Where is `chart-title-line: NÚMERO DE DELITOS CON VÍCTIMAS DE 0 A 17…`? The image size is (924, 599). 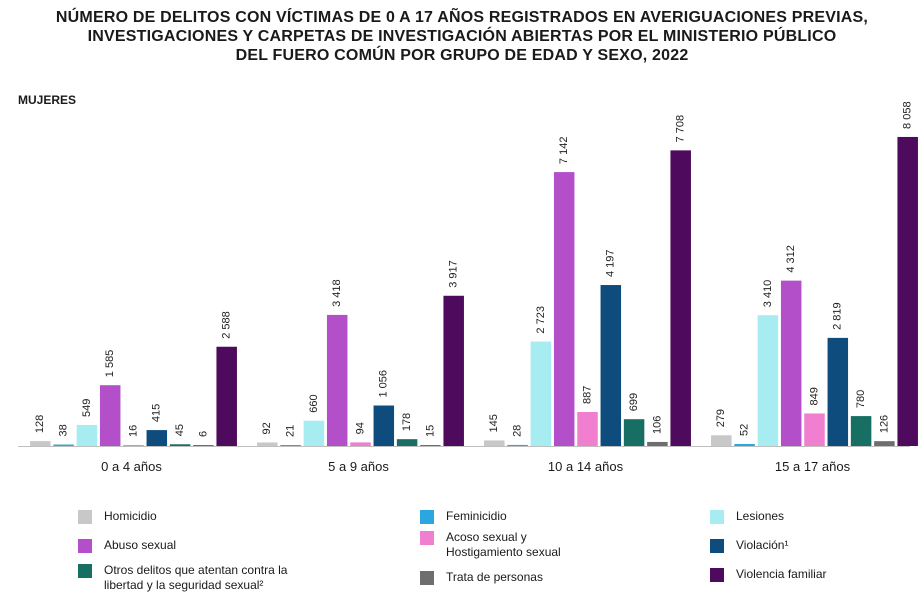
chart-title-line: NÚMERO DE DELITOS CON VÍCTIMAS DE 0 A 17… is located at coordinates (462, 17).